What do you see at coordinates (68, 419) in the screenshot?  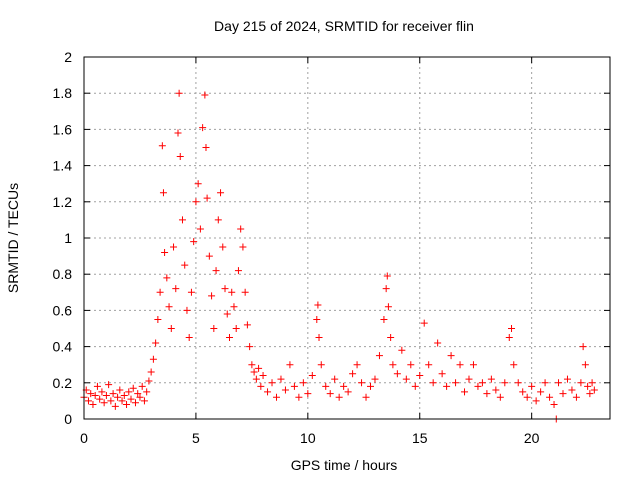 I see `y-tick-label: 0` at bounding box center [68, 419].